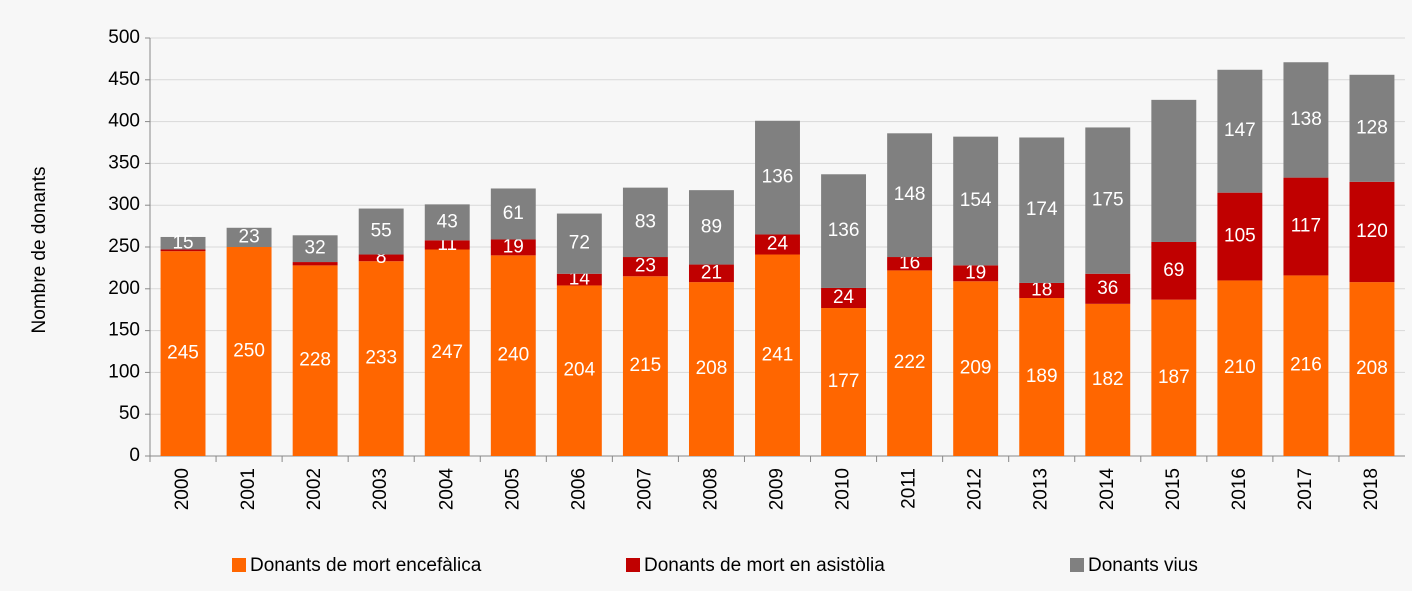  I want to click on value-label: 174, so click(1042, 209).